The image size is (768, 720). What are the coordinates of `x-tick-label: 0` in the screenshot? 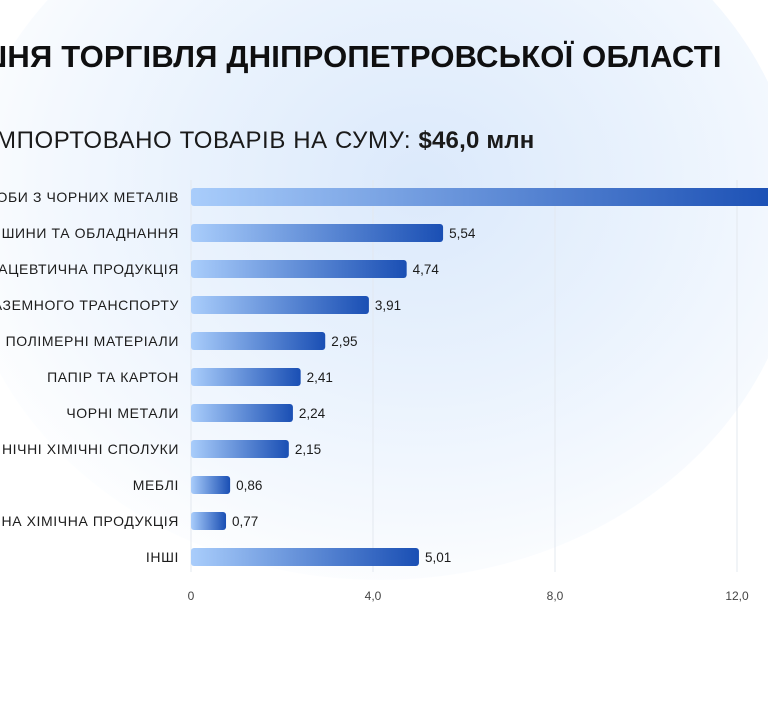 It's located at (191, 596).